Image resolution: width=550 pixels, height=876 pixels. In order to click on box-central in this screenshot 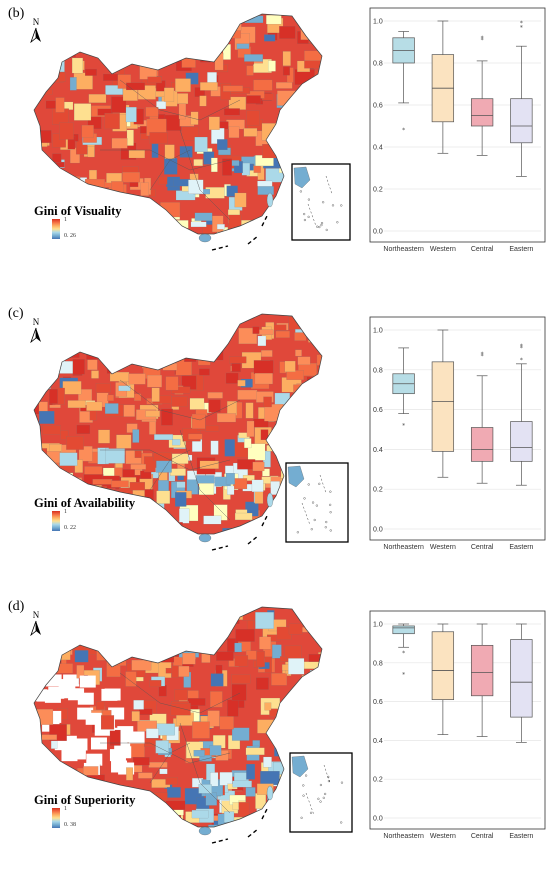, I will do `click(482, 680)`.